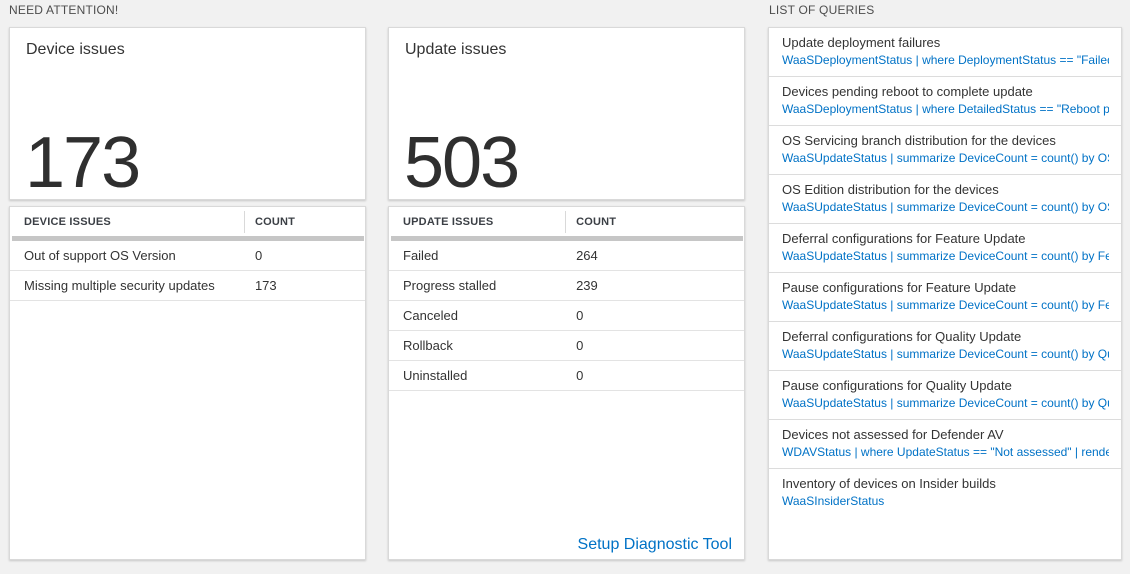 Image resolution: width=1130 pixels, height=574 pixels. Describe the element at coordinates (67, 221) in the screenshot. I see `device-issues-column-header: DEVICE ISSUES` at that location.